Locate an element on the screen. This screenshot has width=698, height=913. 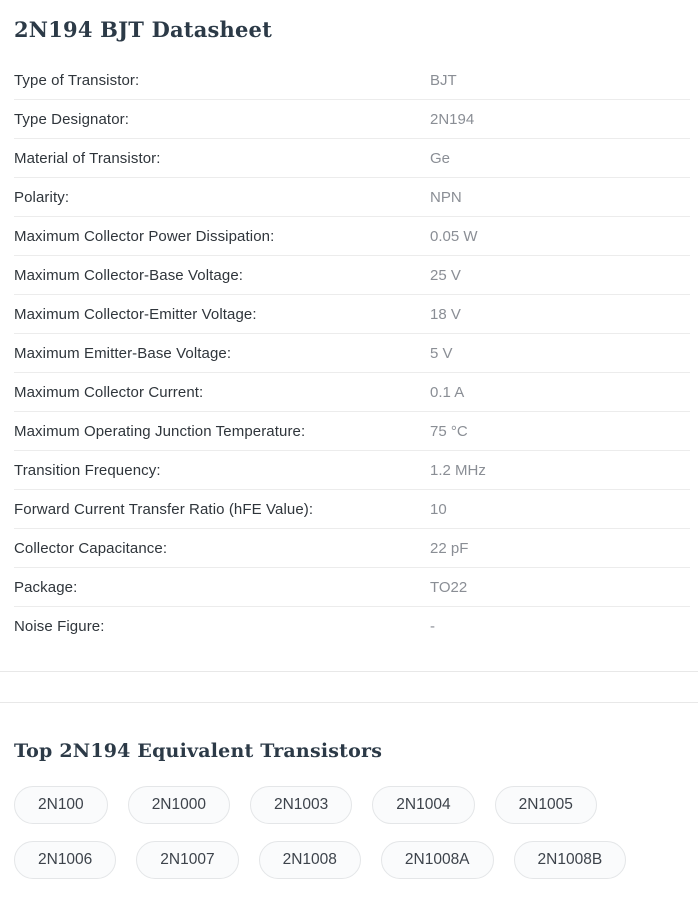
spec-value: 22 pF is located at coordinates (449, 548).